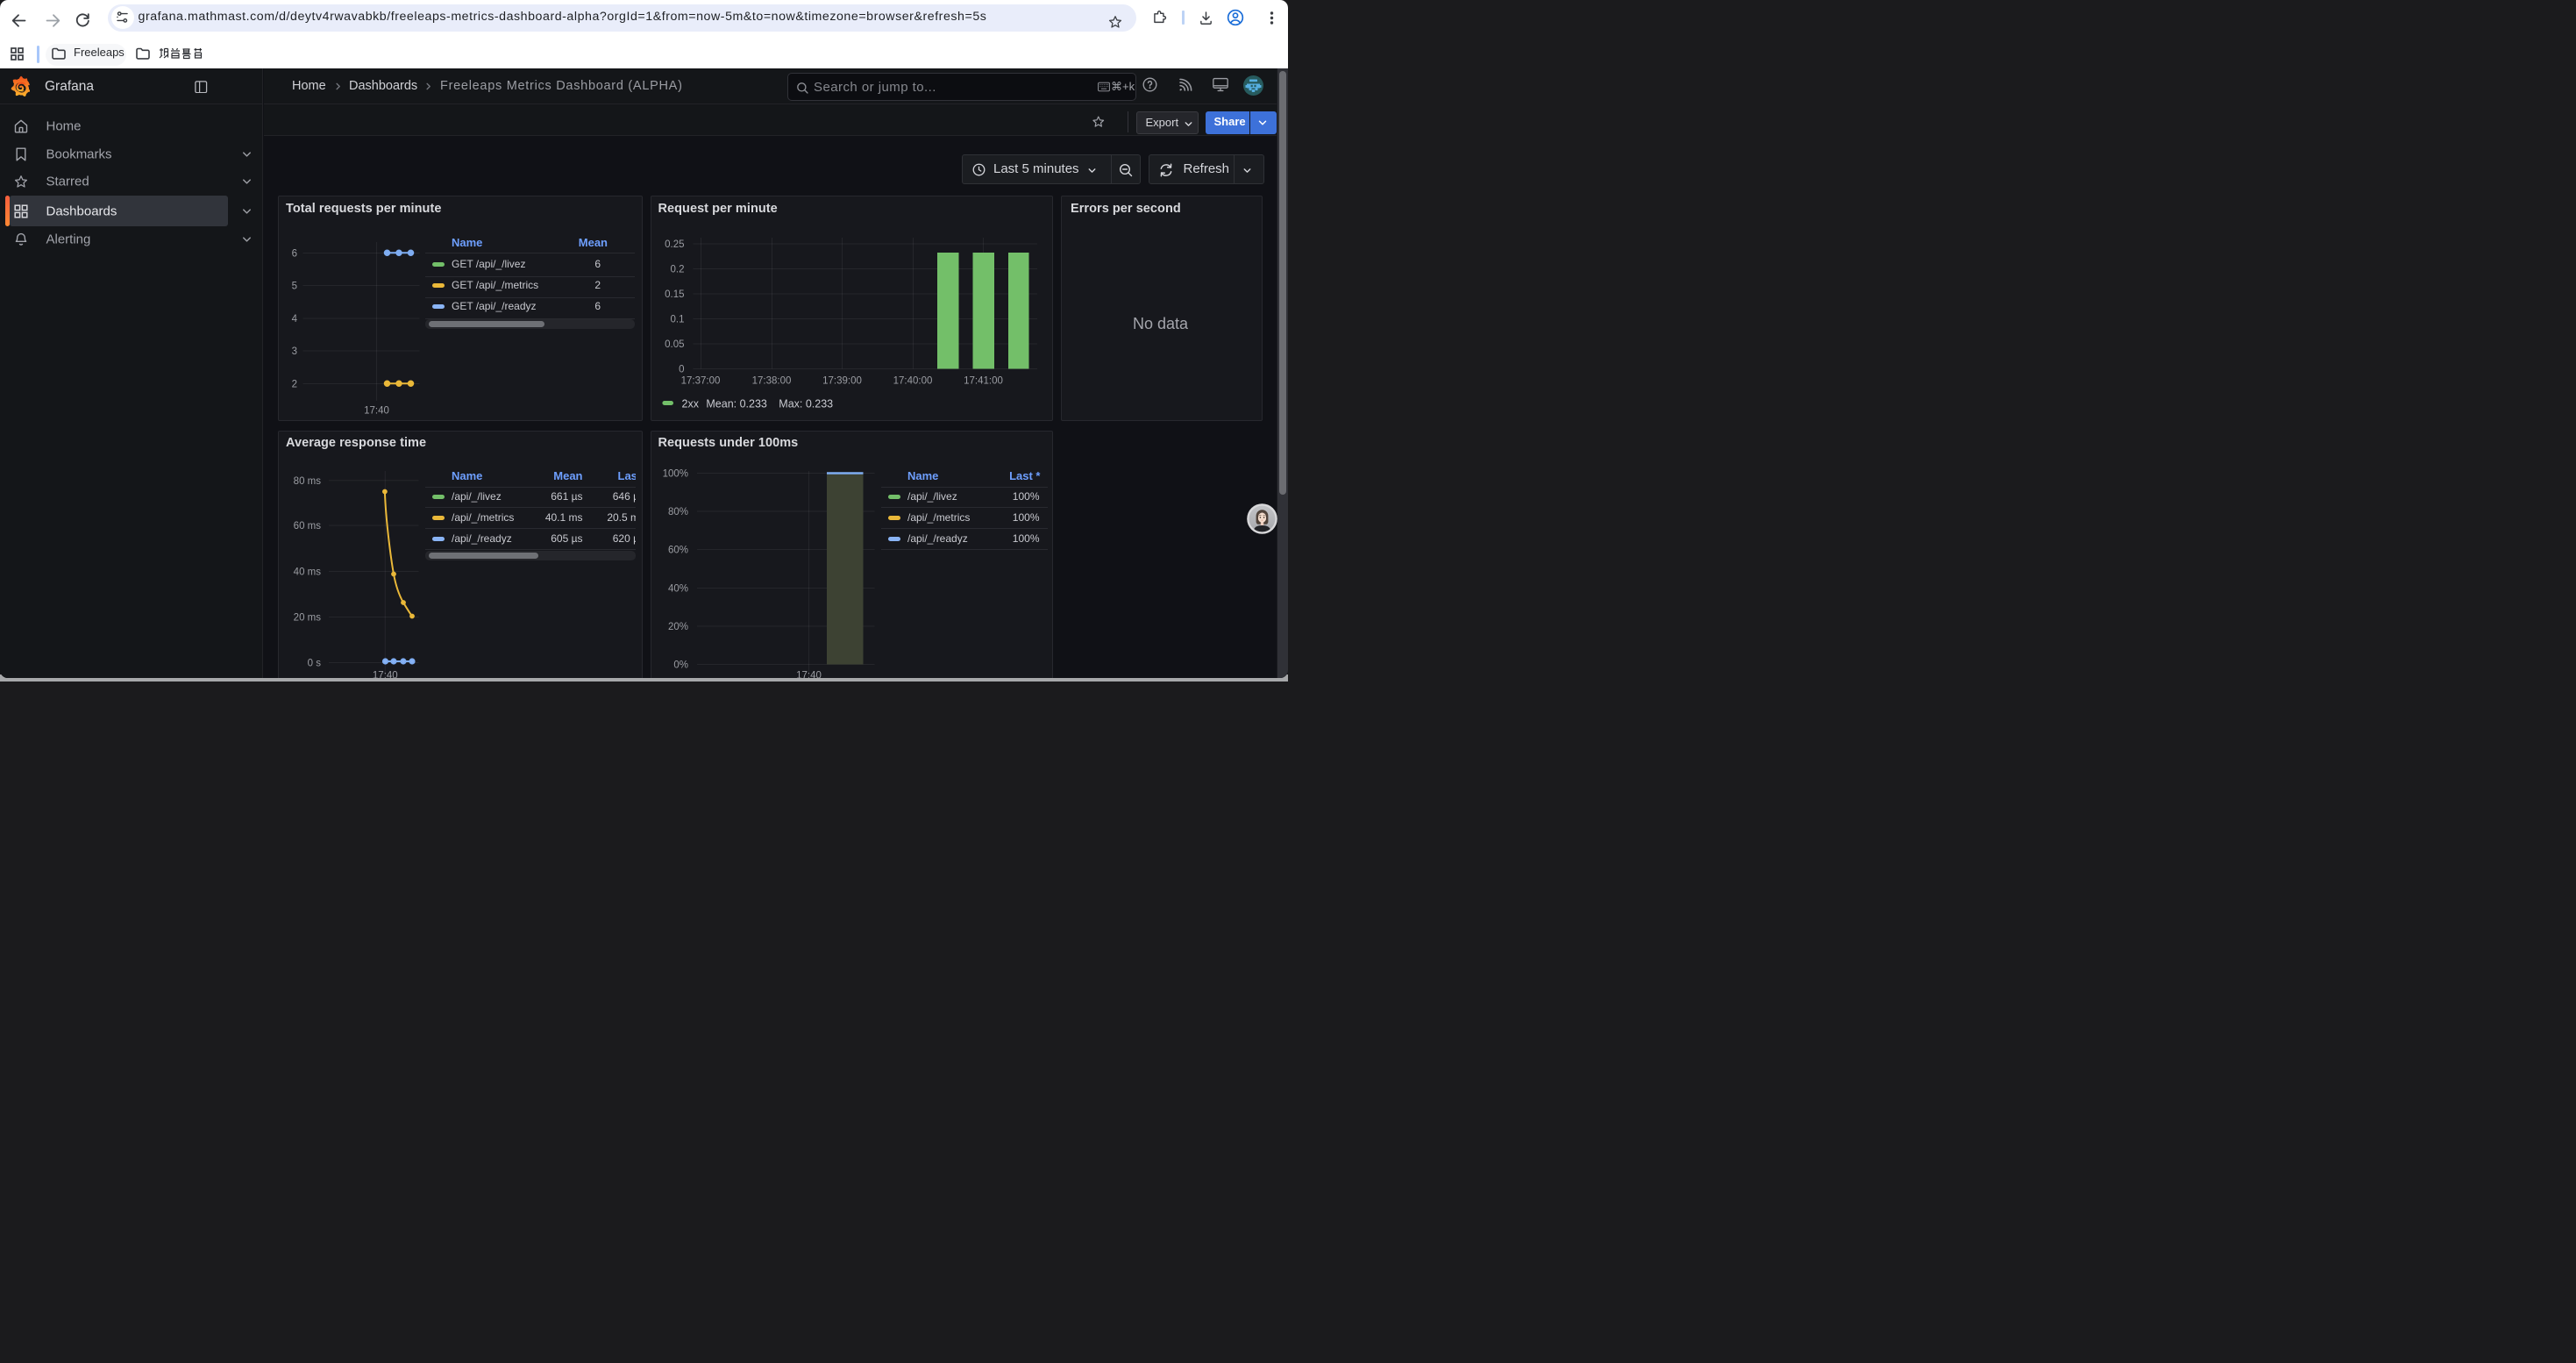 This screenshot has height=1363, width=2576. Describe the element at coordinates (677, 320) in the screenshot. I see `svg-text: 0.1` at that location.